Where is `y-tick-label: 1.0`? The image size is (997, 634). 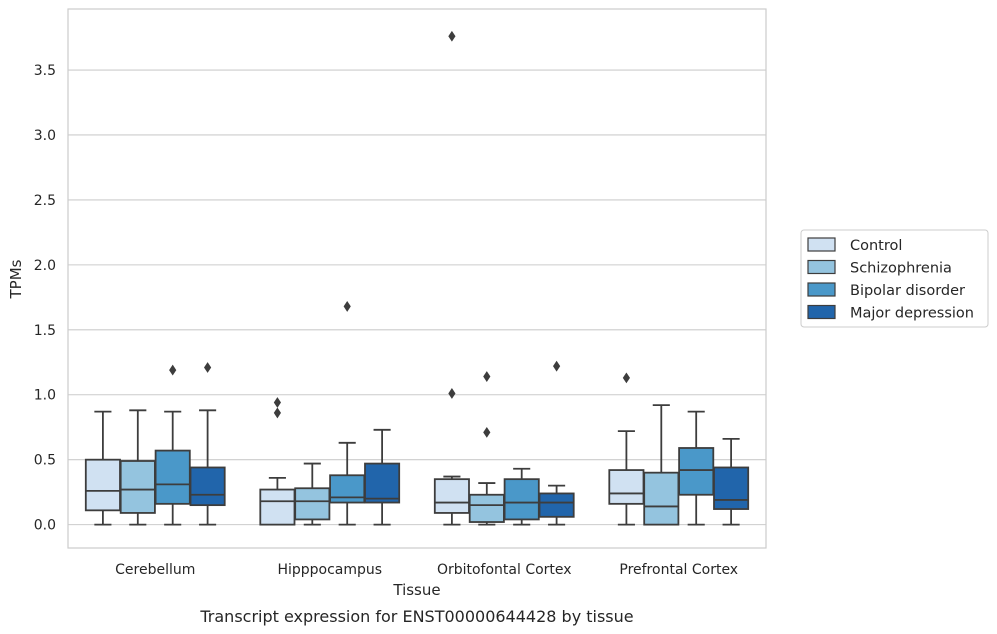 y-tick-label: 1.0 is located at coordinates (45, 396).